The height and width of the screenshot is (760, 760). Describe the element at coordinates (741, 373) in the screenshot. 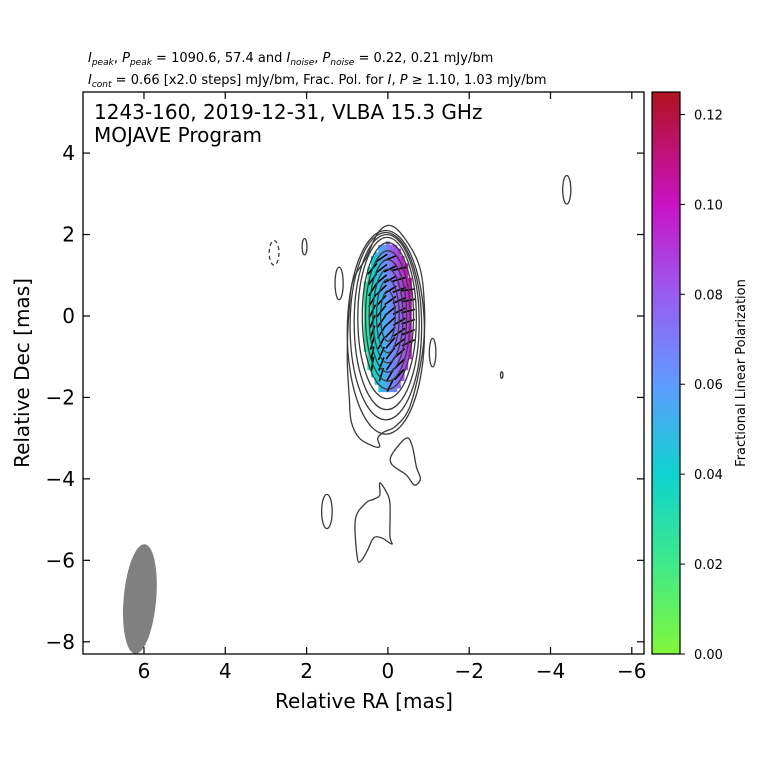

I see `colorbar-label: Fractional Linear Polarization` at that location.